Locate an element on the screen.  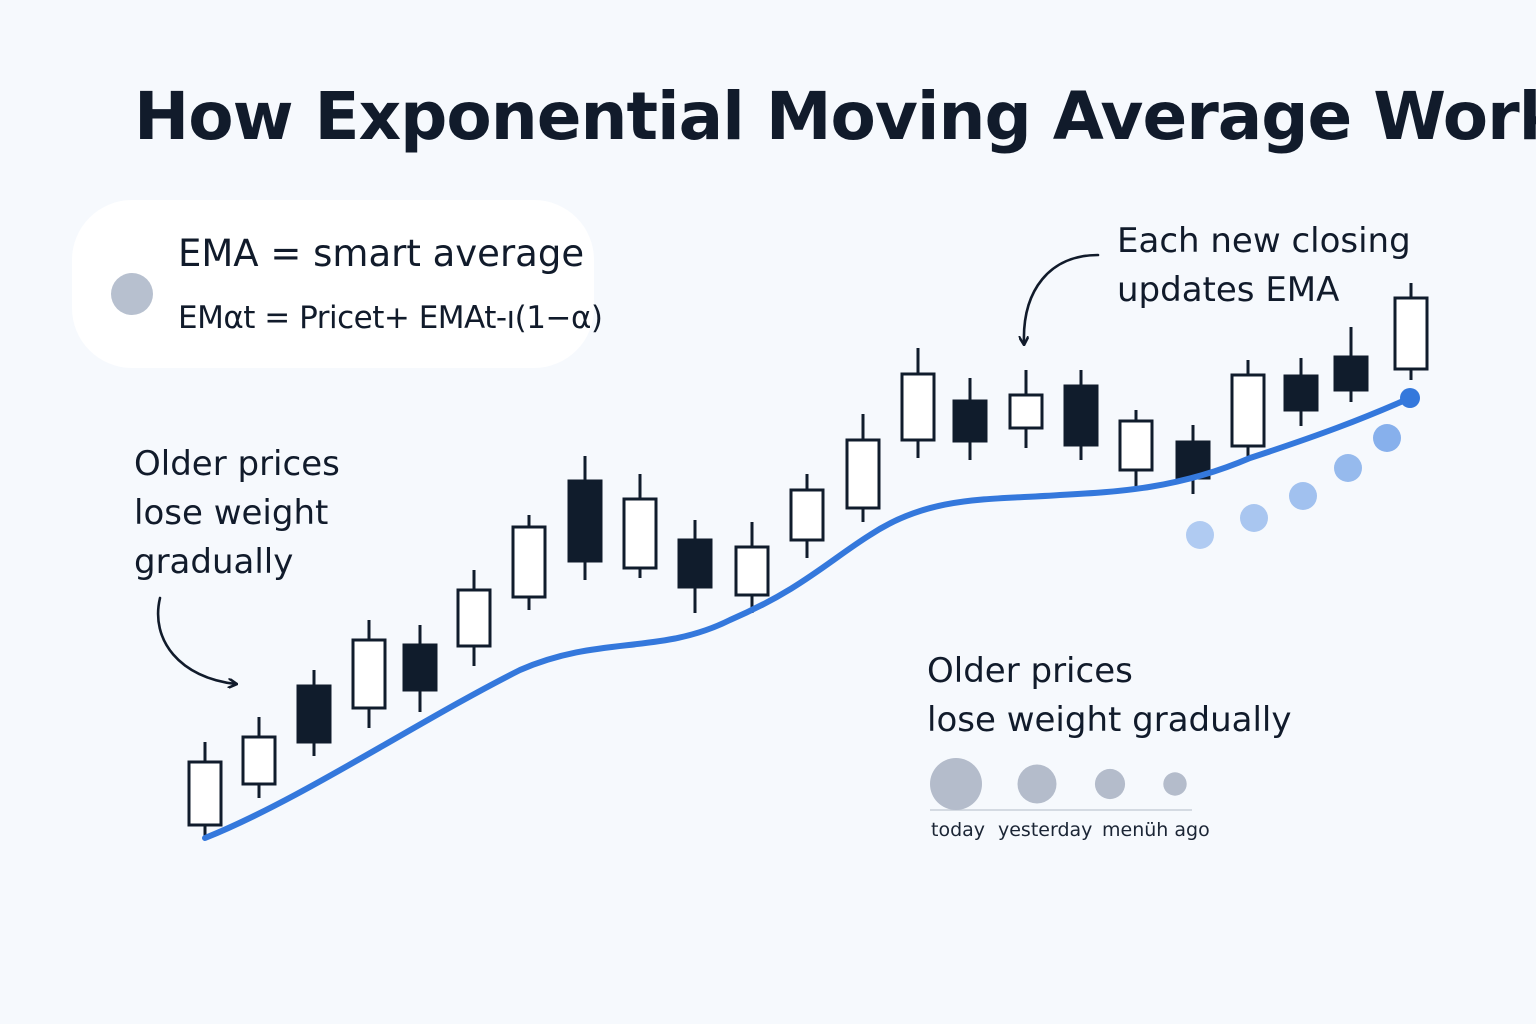
note-left-line-2: lose weight is located at coordinates (231, 513).